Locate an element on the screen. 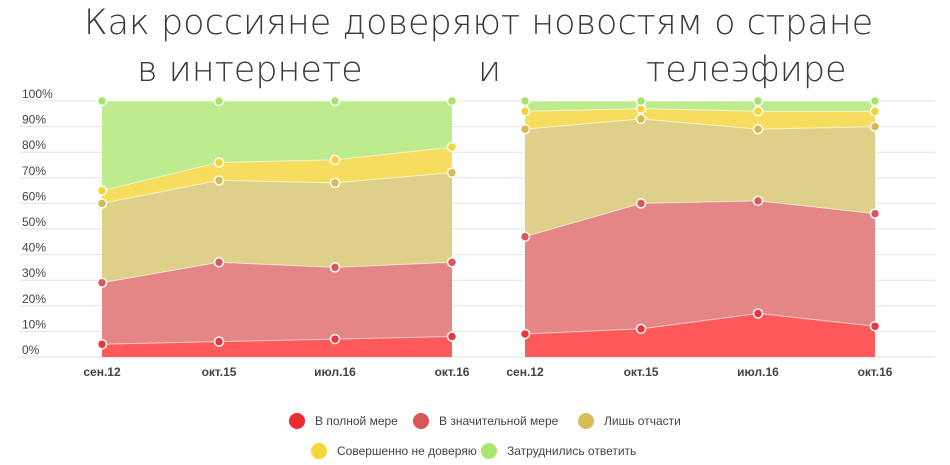 Image resolution: width=950 pixels, height=465 pixels. legend-label: Затруднились ответить is located at coordinates (571, 451).